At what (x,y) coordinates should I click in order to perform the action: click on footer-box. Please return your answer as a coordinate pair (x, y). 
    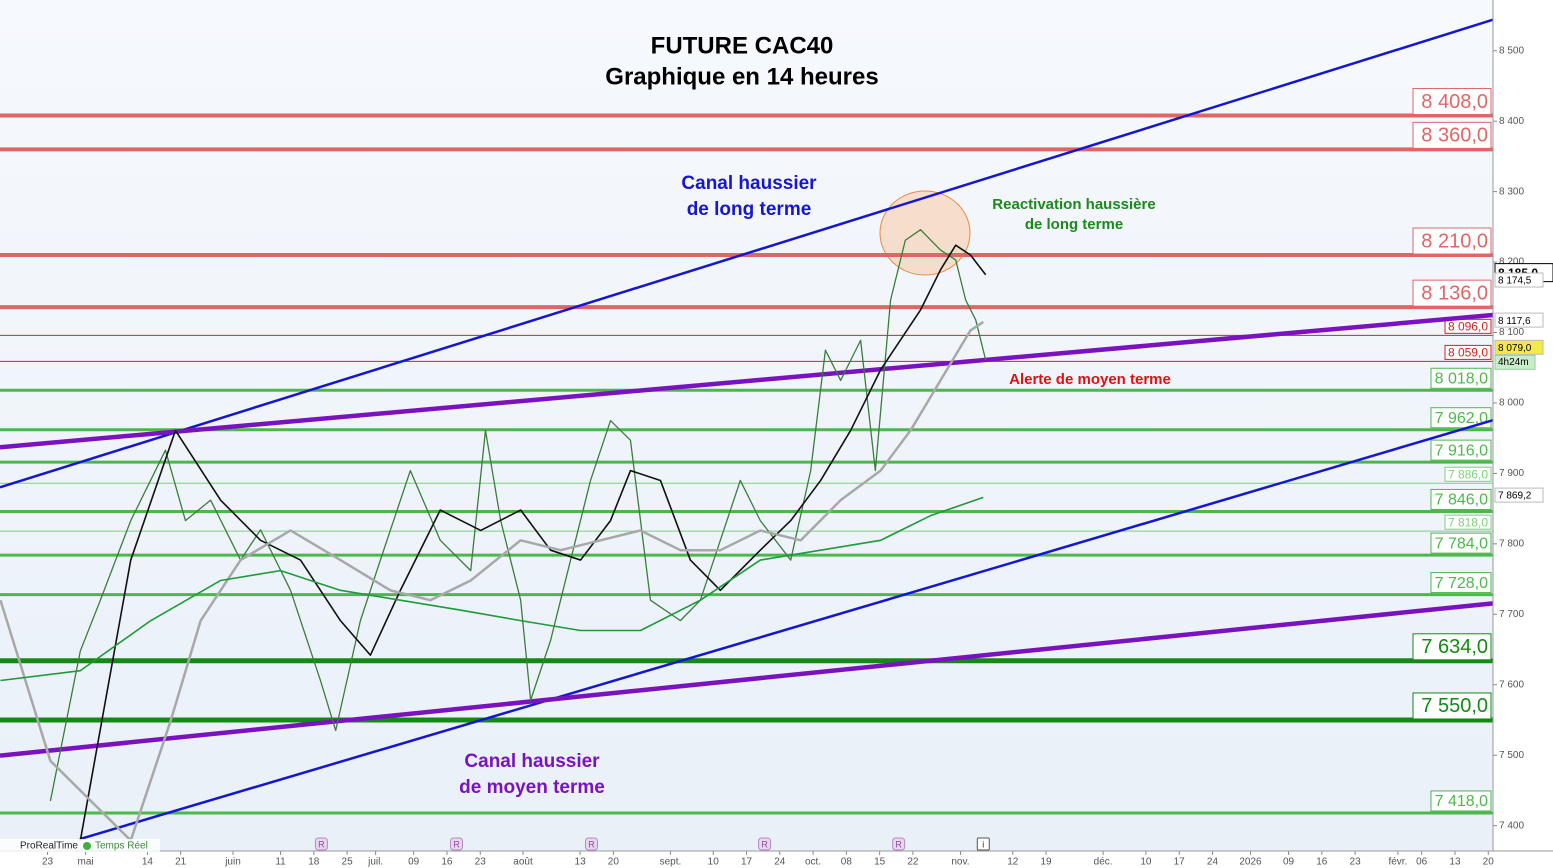
    Looking at the image, I should click on (80, 845).